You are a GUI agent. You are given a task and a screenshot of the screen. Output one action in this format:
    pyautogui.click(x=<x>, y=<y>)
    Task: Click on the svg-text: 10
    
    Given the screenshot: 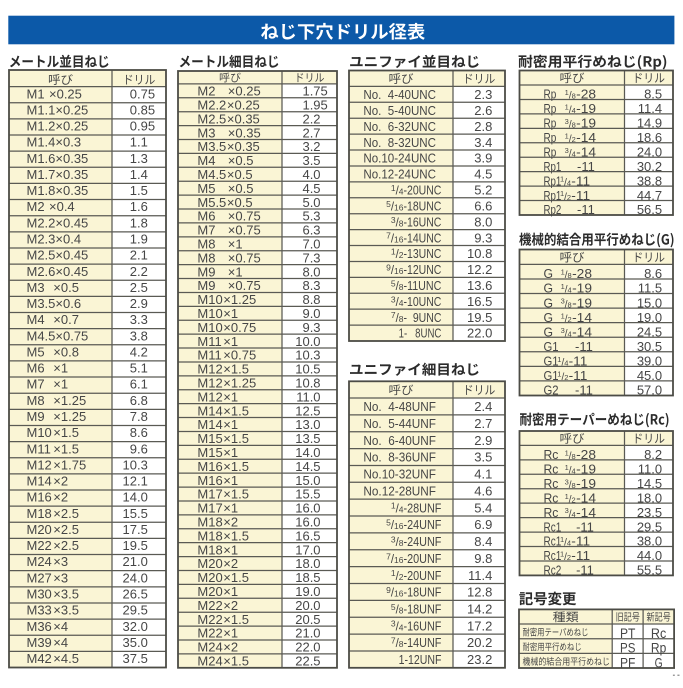 What is the action you would take?
    pyautogui.click(x=302, y=341)
    